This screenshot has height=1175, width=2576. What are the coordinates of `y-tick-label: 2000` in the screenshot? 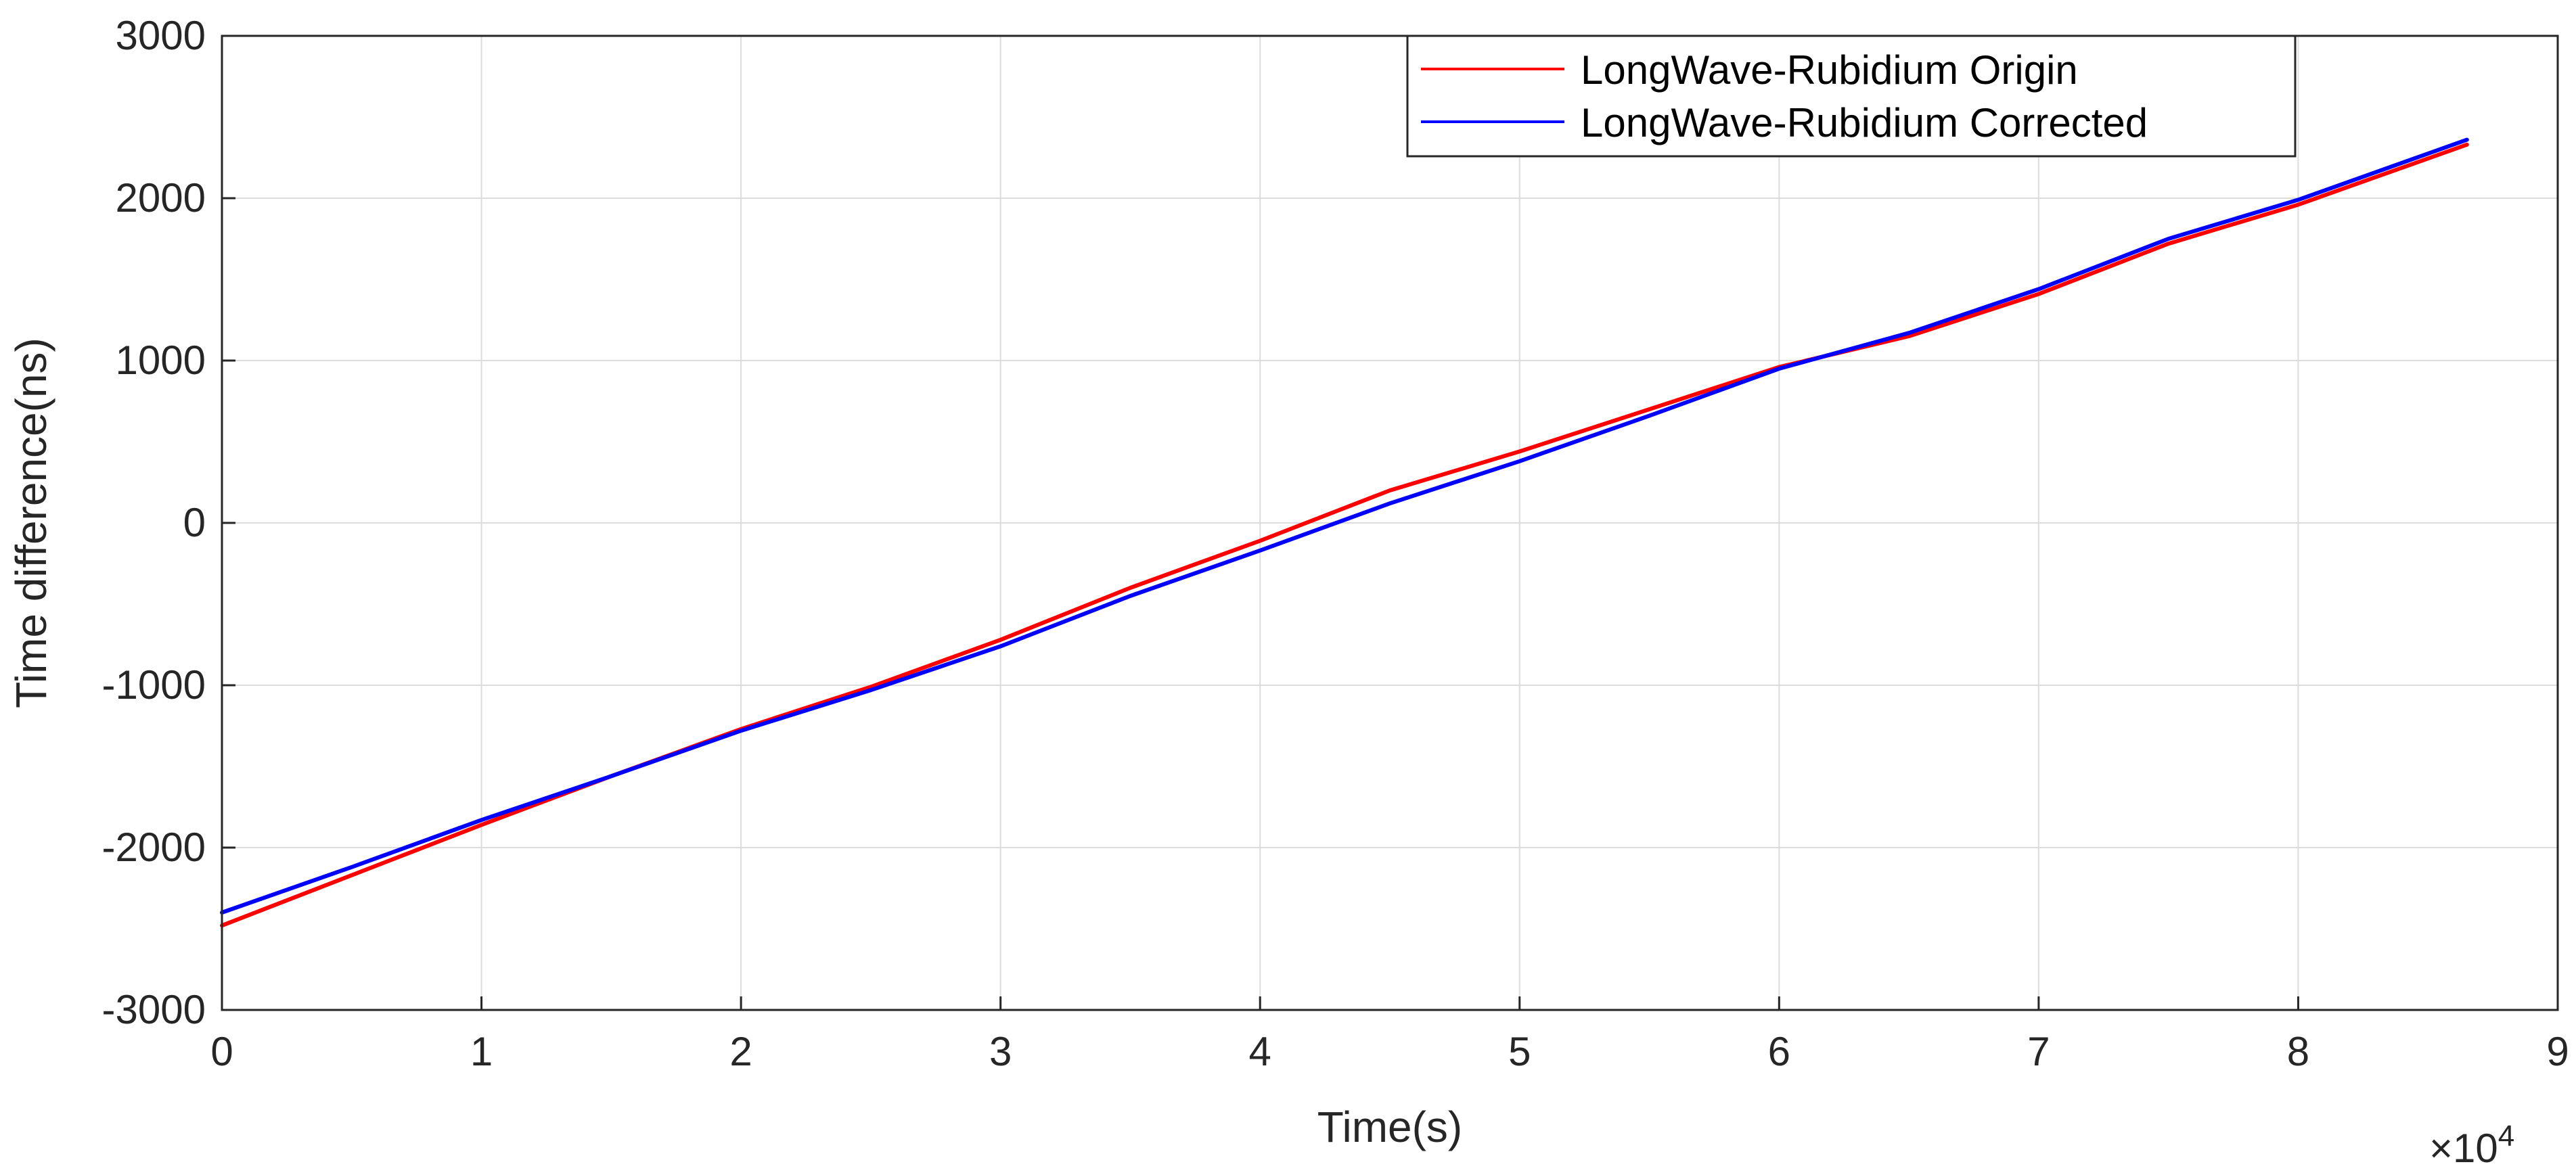 It's located at (161, 198).